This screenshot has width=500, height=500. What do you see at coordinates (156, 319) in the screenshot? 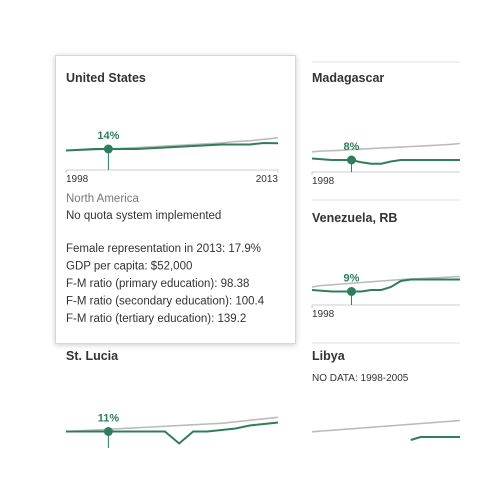
I see `detail-line: F-M ratio (tertiary education): 139.2` at bounding box center [156, 319].